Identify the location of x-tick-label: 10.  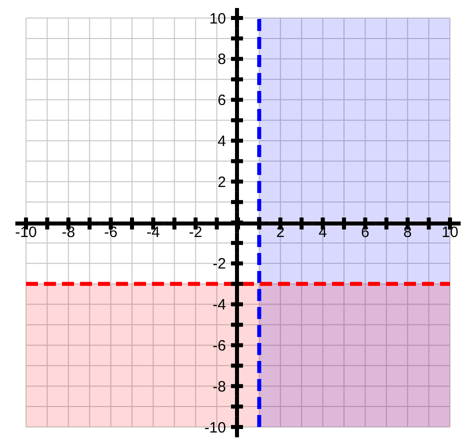
(450, 233).